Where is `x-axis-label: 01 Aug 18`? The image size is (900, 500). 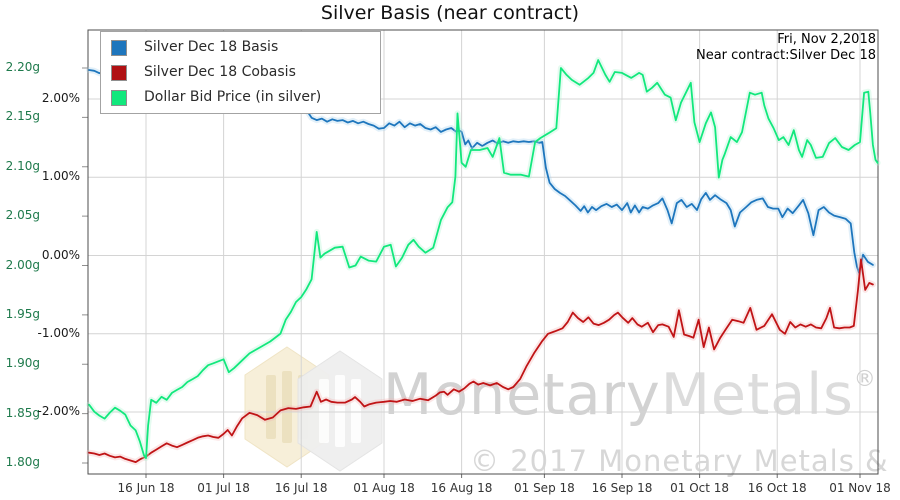
x-axis-label: 01 Aug 18 is located at coordinates (384, 488).